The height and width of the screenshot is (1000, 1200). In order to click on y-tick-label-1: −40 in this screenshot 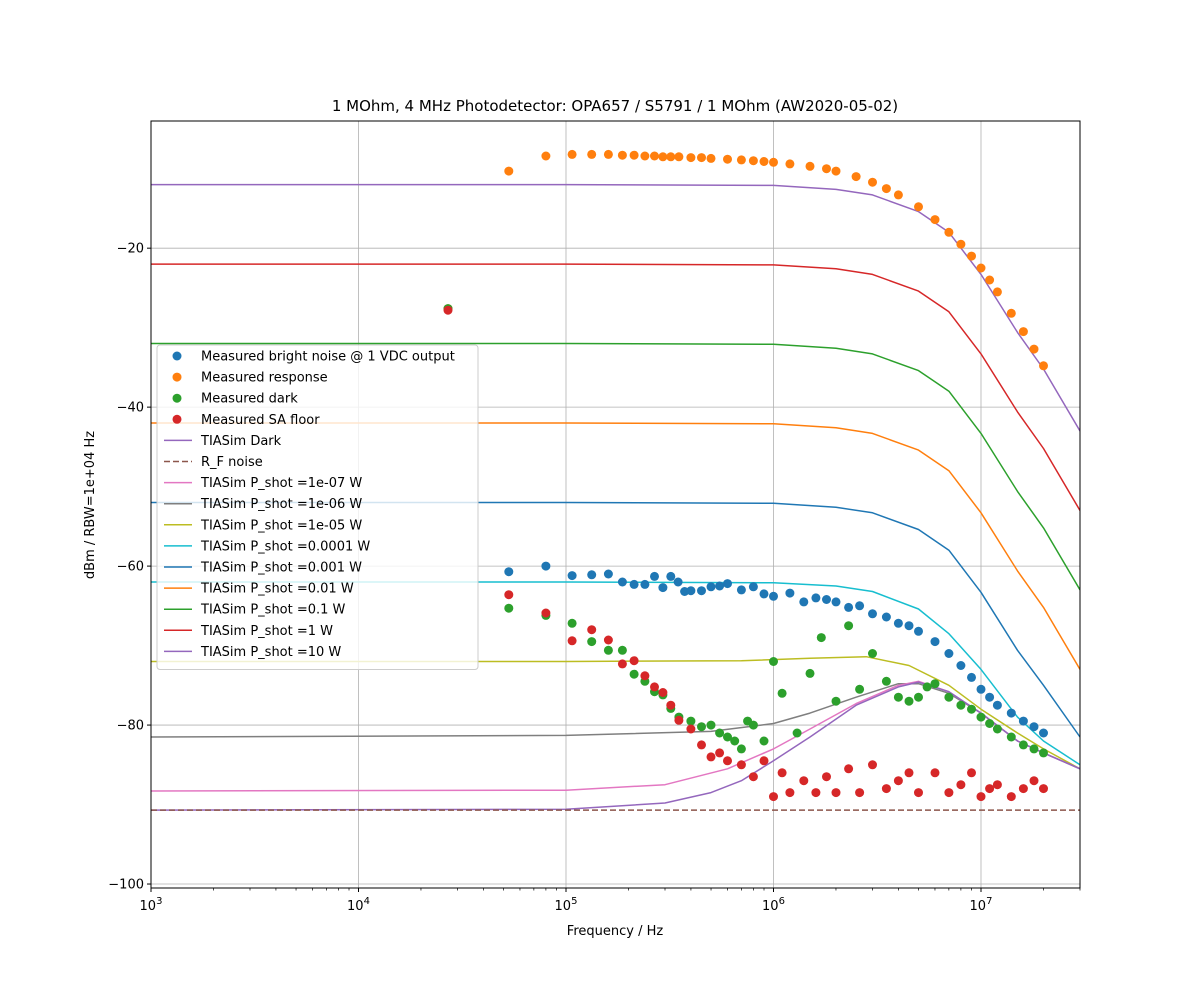, I will do `click(130, 408)`.